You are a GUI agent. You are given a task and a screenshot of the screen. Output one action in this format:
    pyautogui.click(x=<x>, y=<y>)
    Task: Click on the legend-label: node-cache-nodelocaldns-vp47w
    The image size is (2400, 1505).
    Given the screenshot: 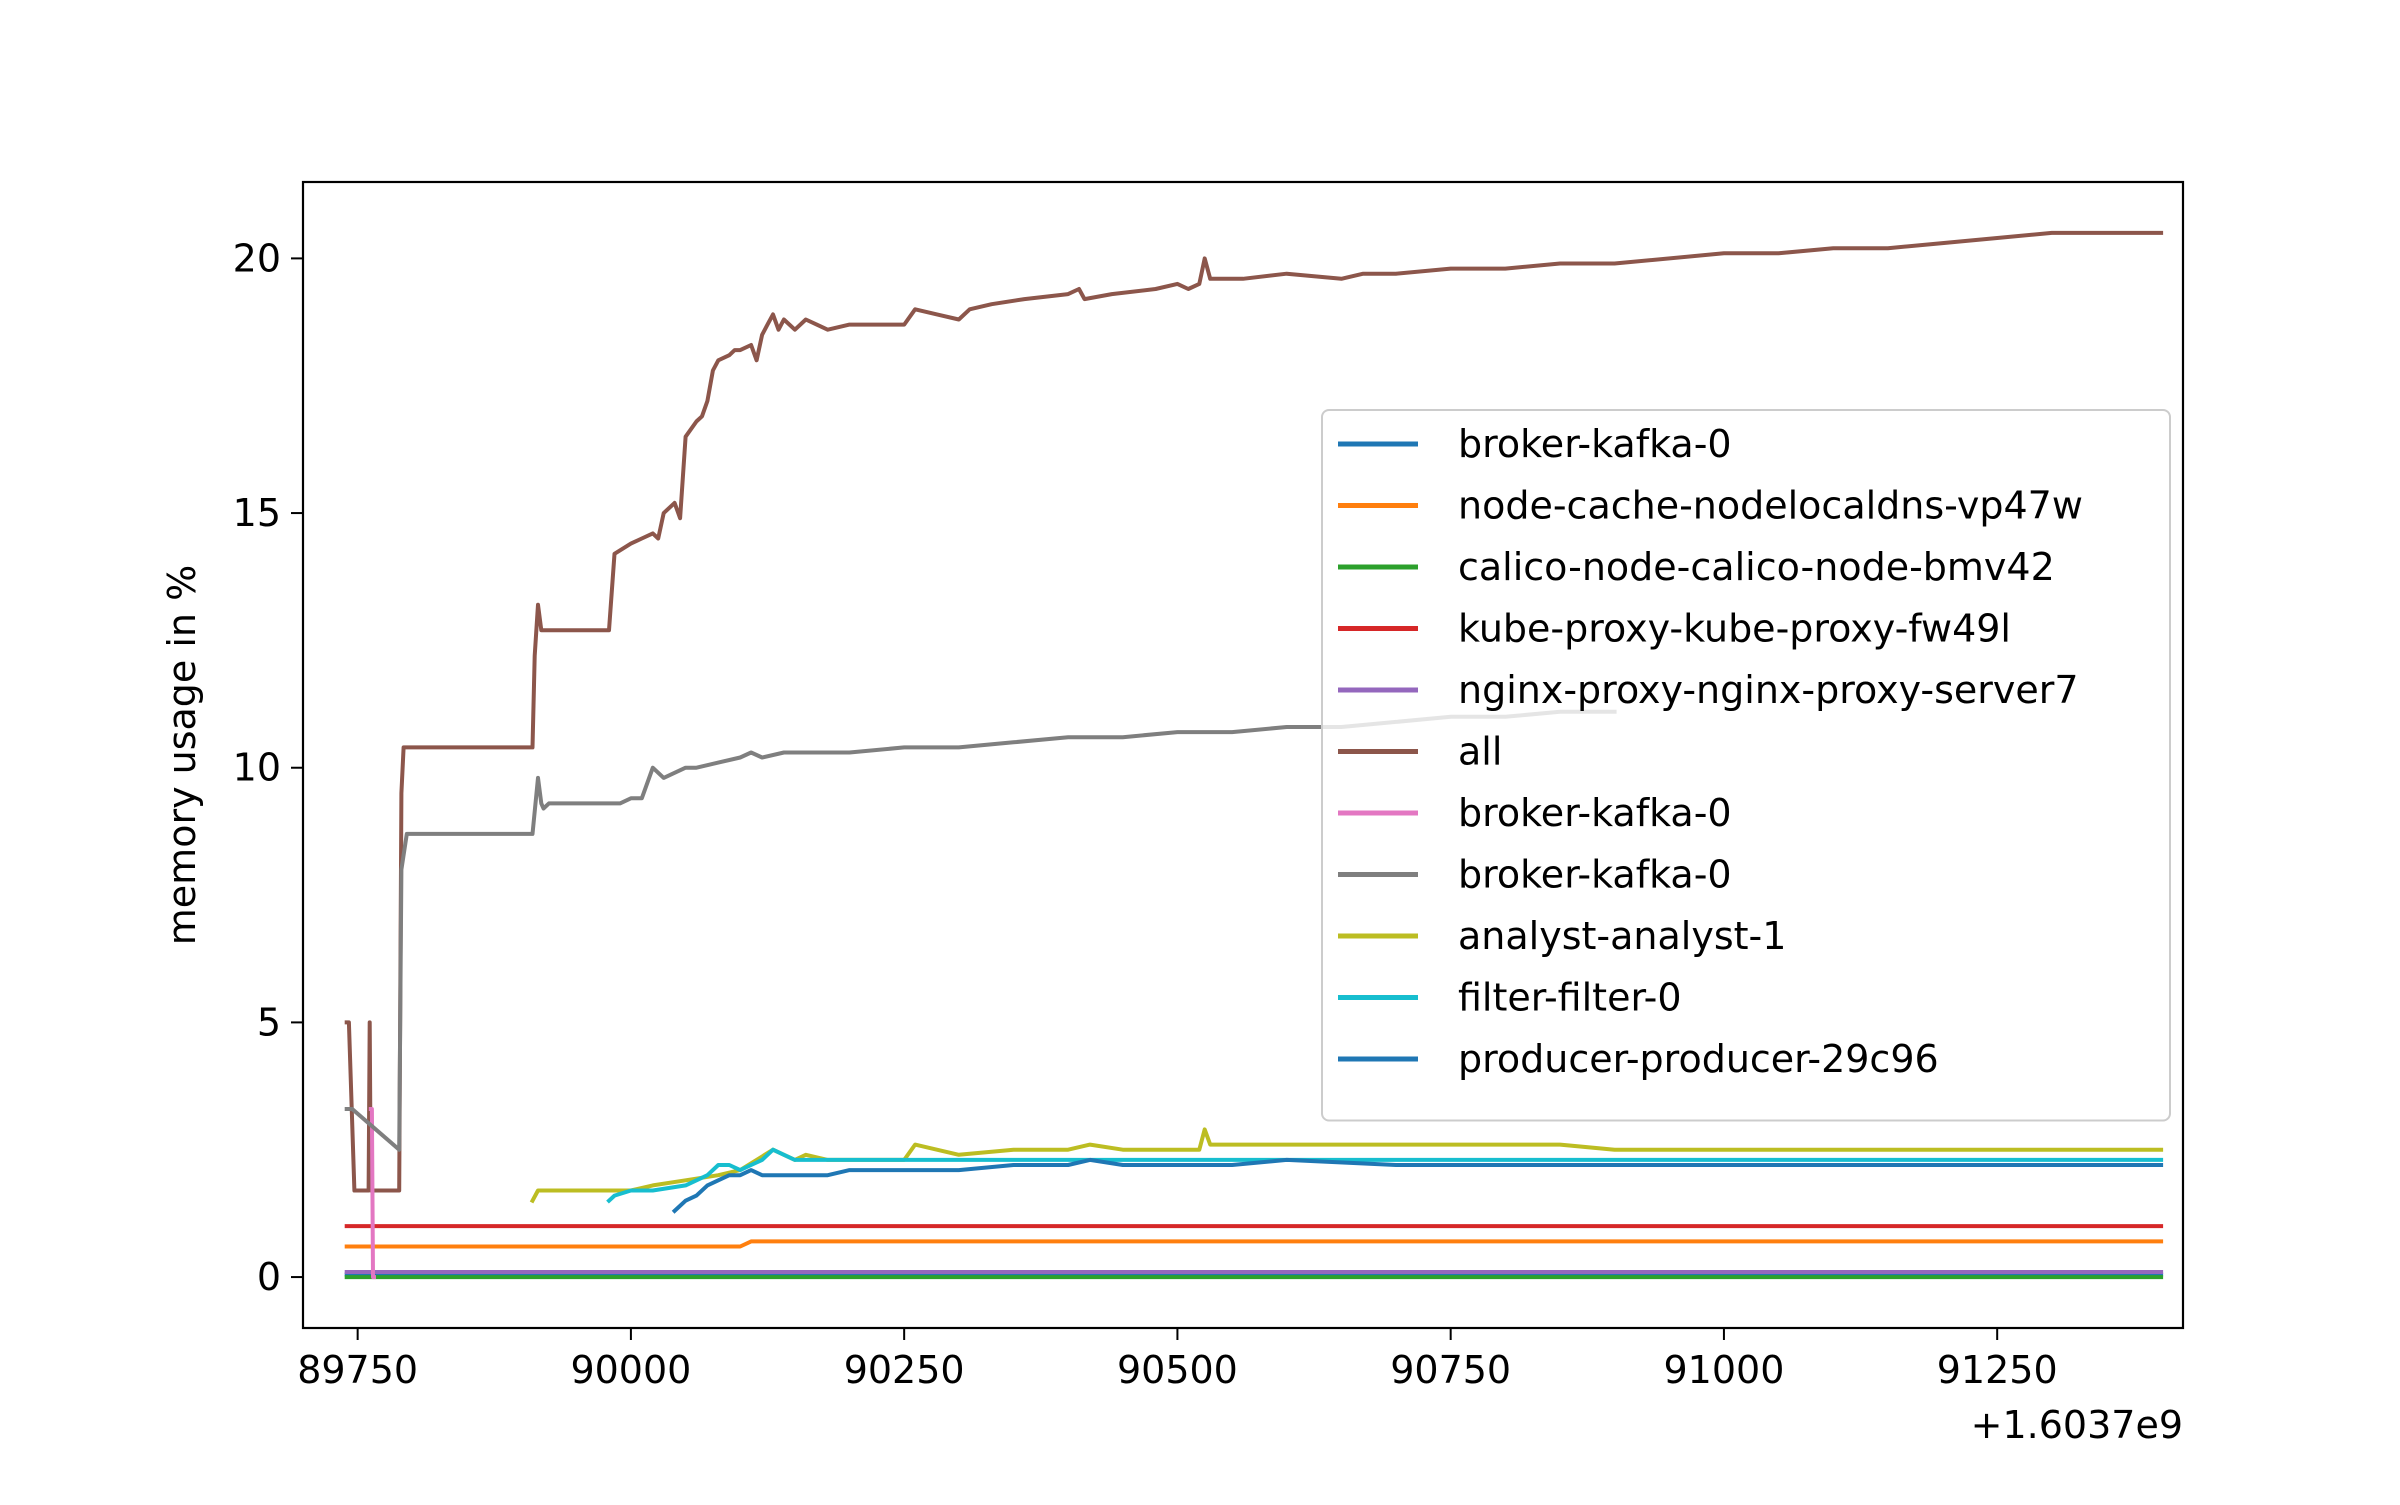 What is the action you would take?
    pyautogui.click(x=1770, y=506)
    